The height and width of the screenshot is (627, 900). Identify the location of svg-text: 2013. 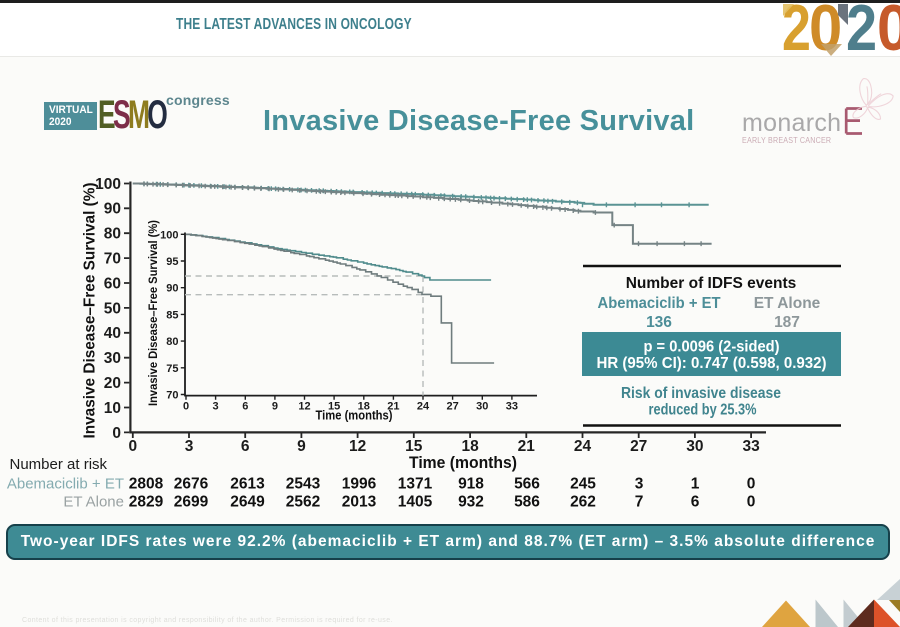
(359, 502).